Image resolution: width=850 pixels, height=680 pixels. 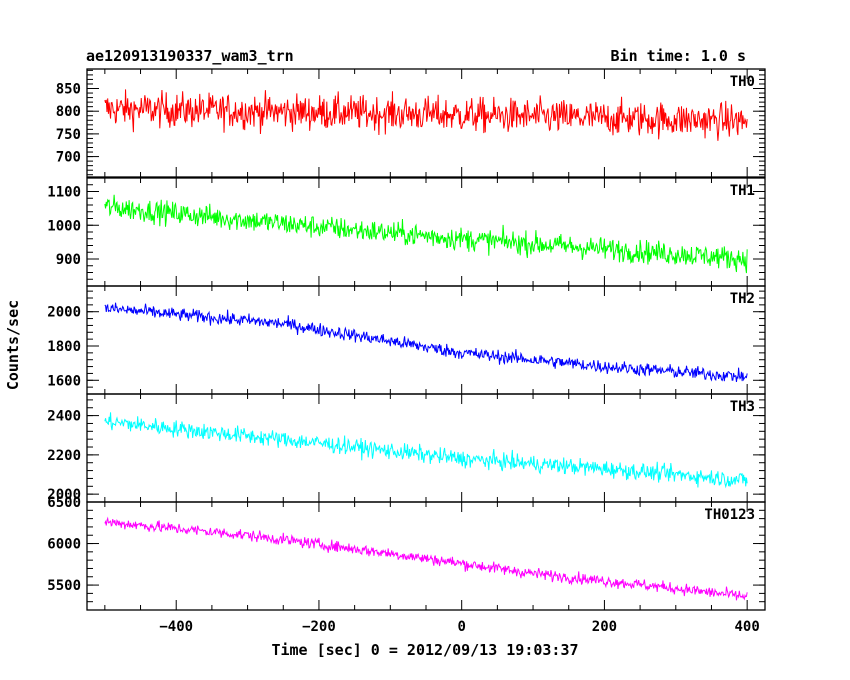 What do you see at coordinates (190, 56) in the screenshot?
I see `chart-title: ae120913190337_wam3_trn` at bounding box center [190, 56].